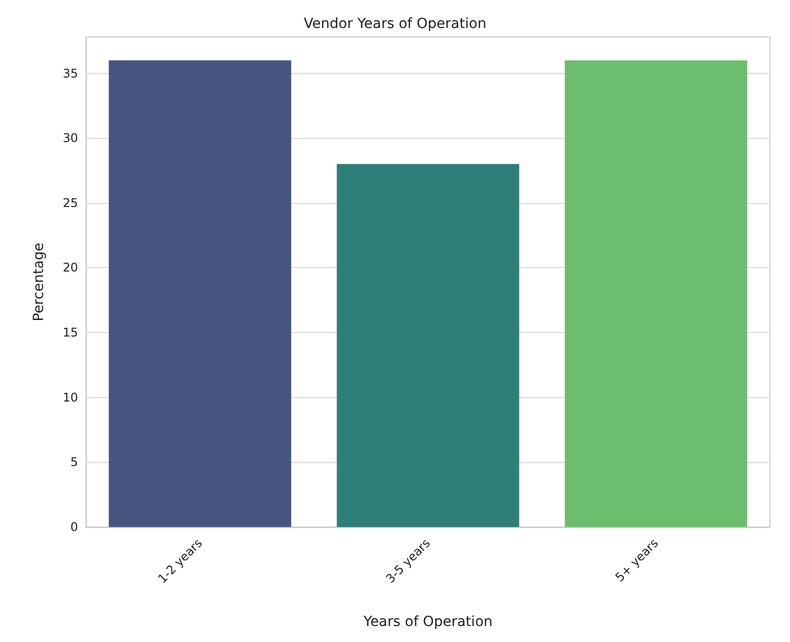 The image size is (790, 642). Describe the element at coordinates (70, 73) in the screenshot. I see `y-tick-label: 35` at that location.